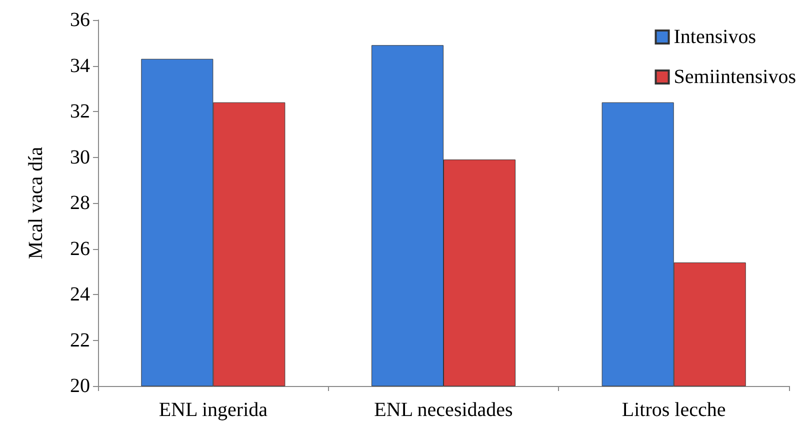  I want to click on y-tick-label: 28, so click(80, 203).